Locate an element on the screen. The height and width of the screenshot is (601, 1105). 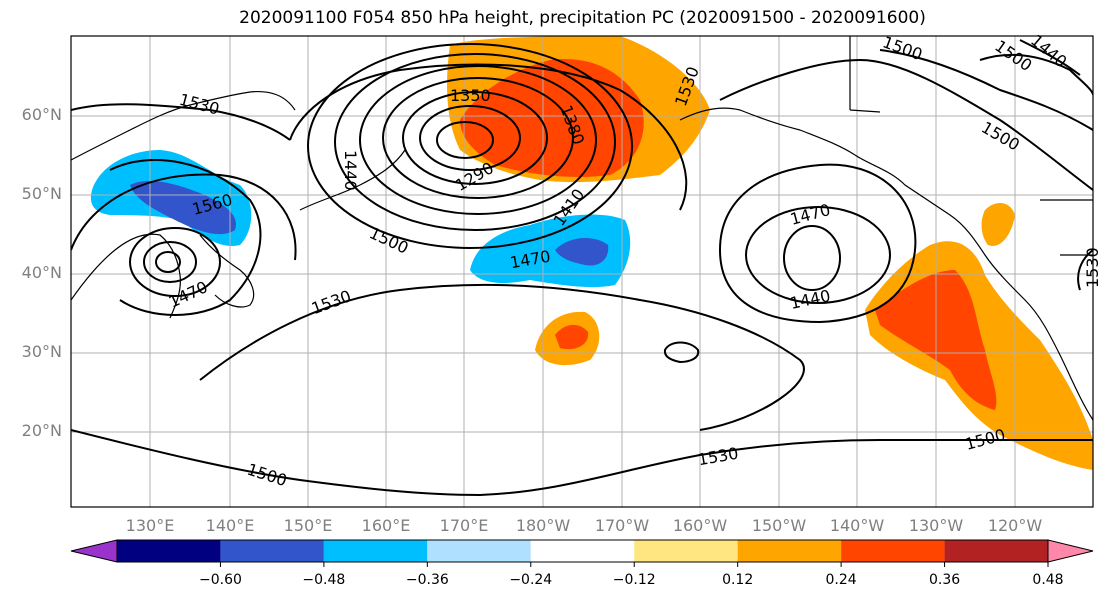
lat-label-50n: 50°N is located at coordinates (42, 193).